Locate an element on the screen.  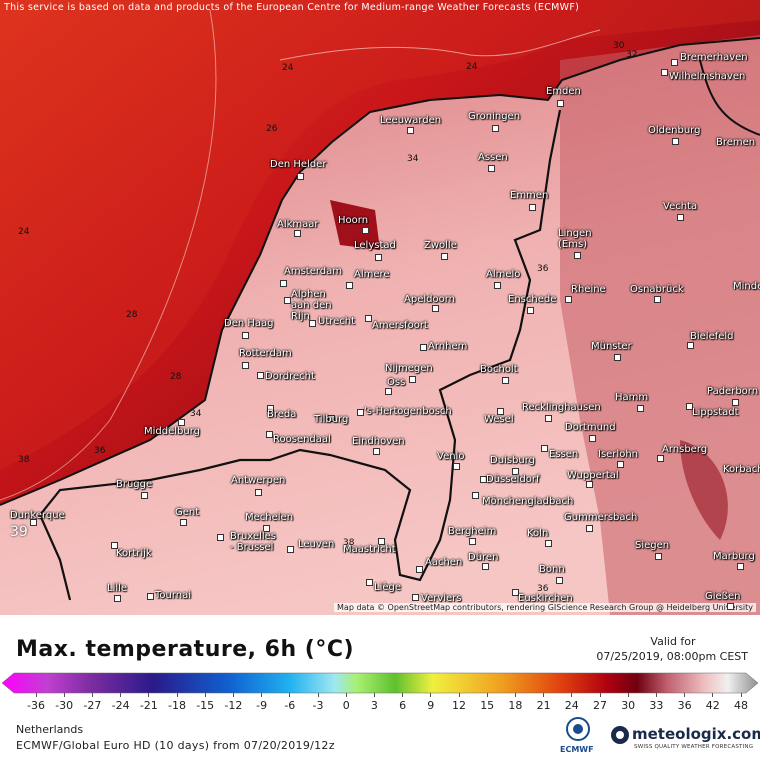
city-label: Mechelen is located at coordinates (269, 517).